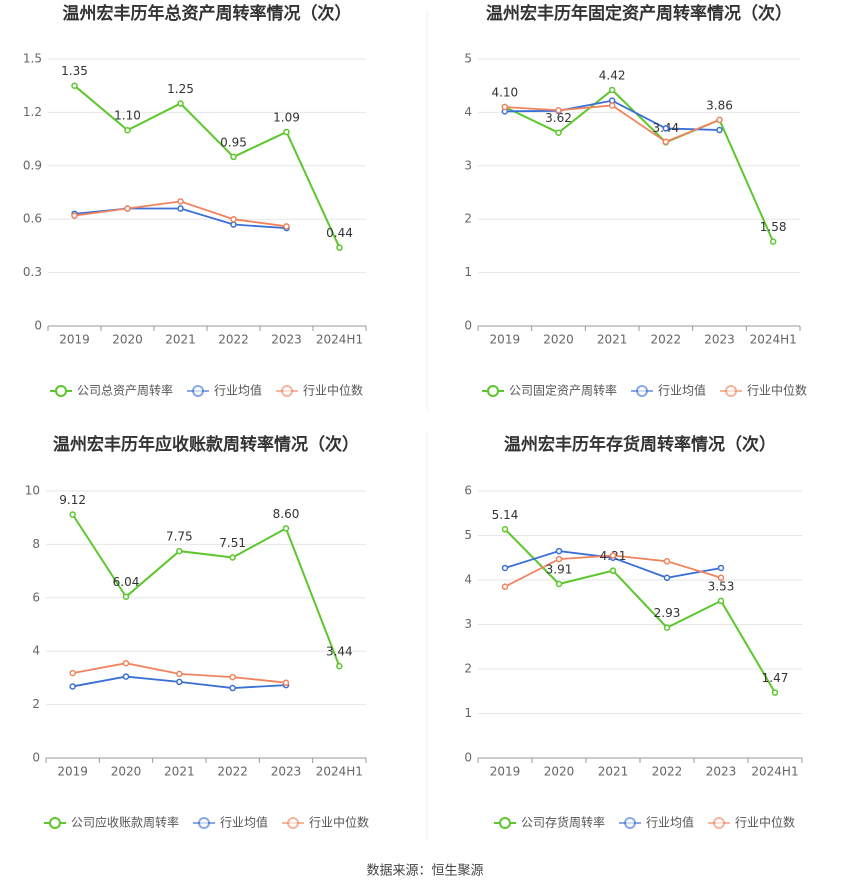 This screenshot has height=891, width=850. I want to click on data-label: 1.10, so click(127, 116).